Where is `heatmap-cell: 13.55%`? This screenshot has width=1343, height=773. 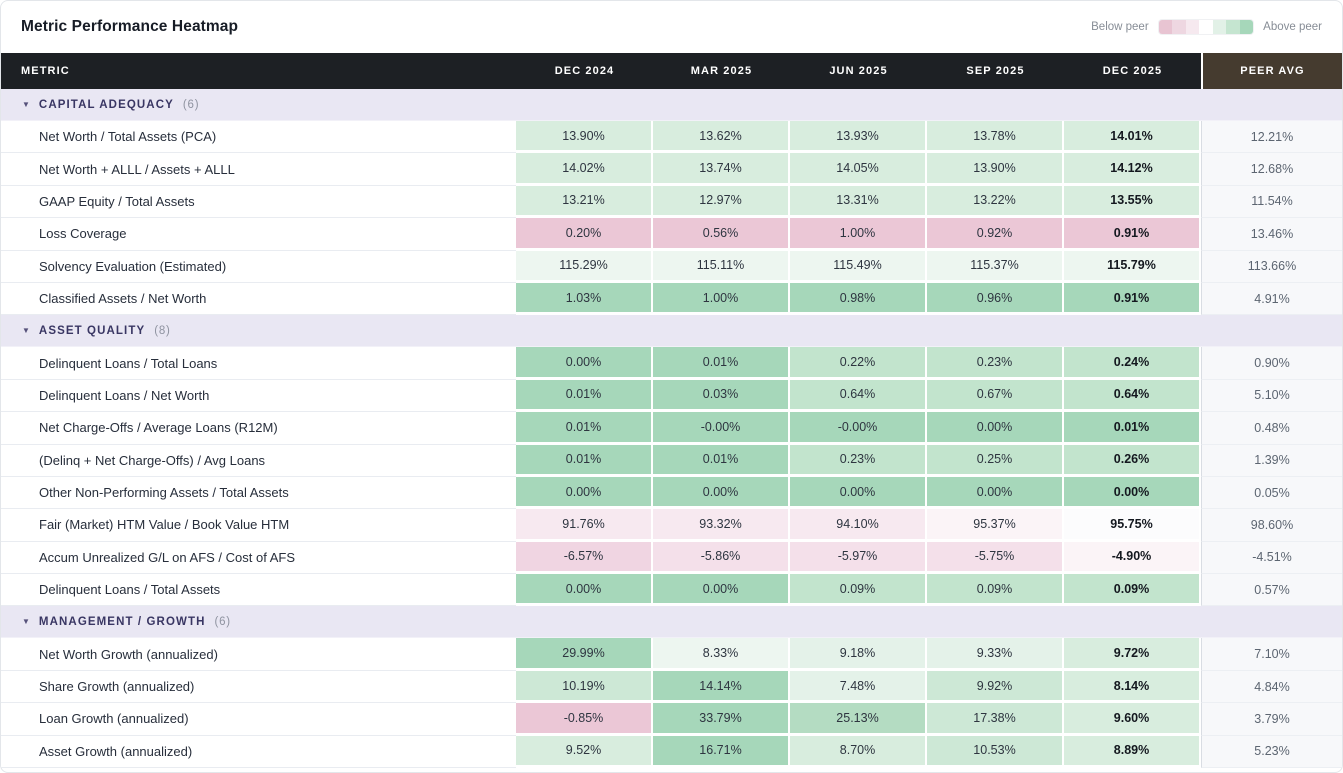
heatmap-cell: 13.55% is located at coordinates (1132, 202).